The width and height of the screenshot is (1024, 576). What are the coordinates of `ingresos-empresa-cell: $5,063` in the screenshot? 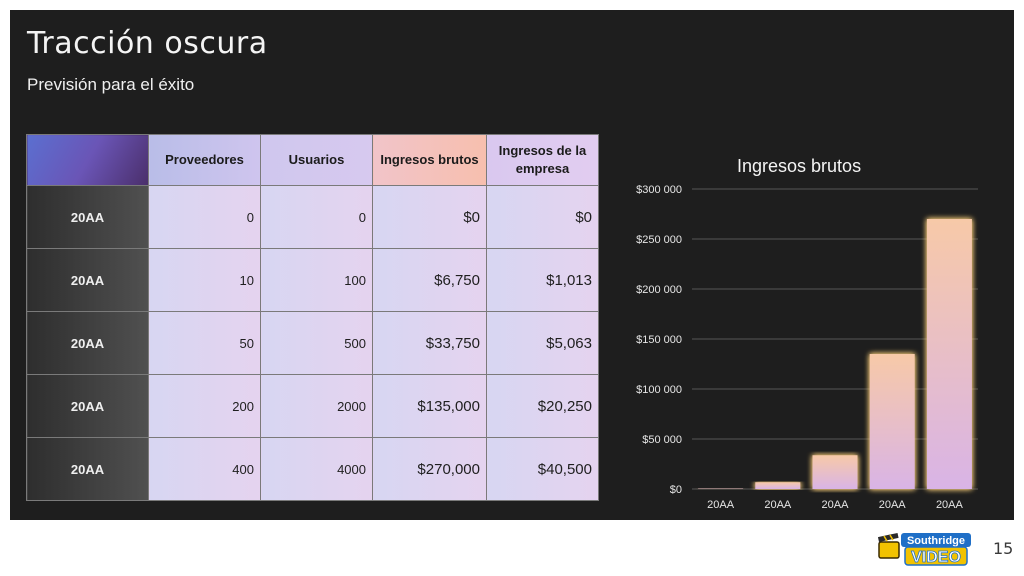 It's located at (542, 343).